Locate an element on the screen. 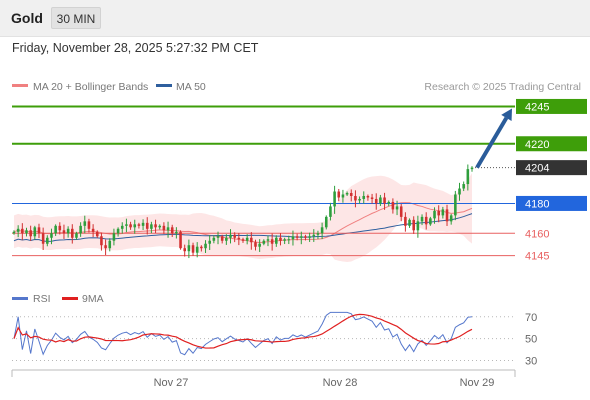 The image size is (590, 400). legend-ma50-swatch is located at coordinates (164, 85).